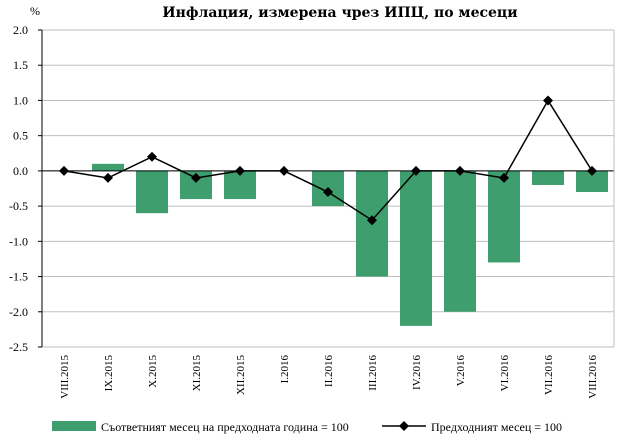 The image size is (620, 447). I want to click on y-tick-label: 1.5, so click(20, 65).